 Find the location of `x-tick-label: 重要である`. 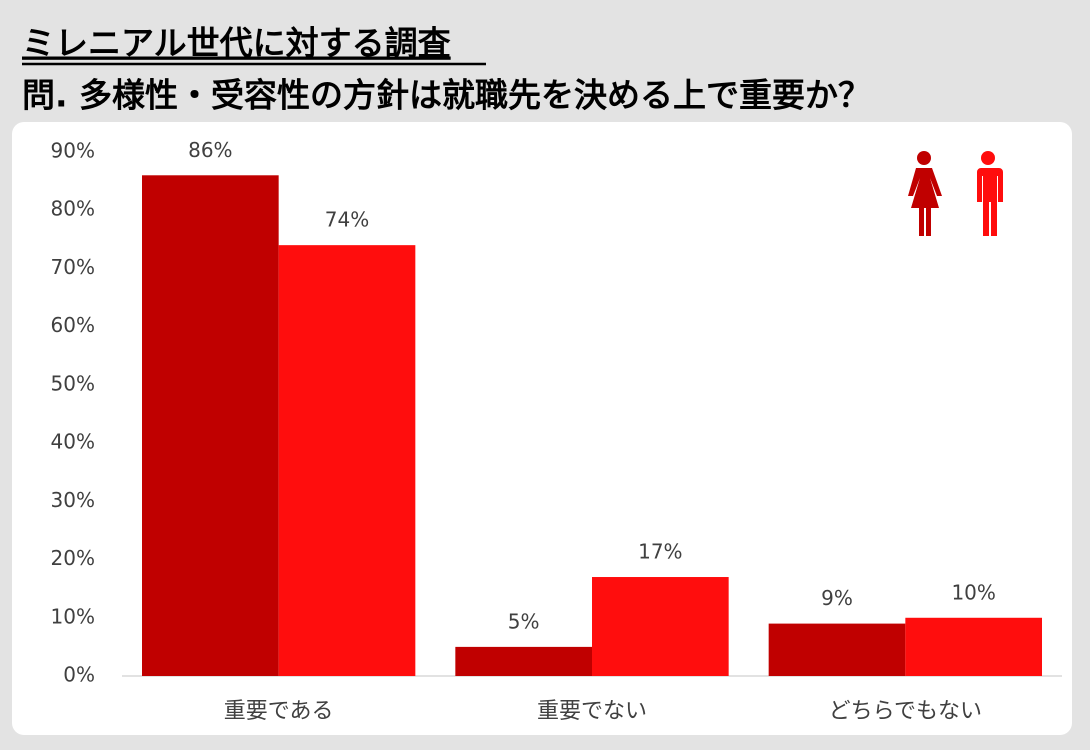

x-tick-label: 重要である is located at coordinates (279, 711).